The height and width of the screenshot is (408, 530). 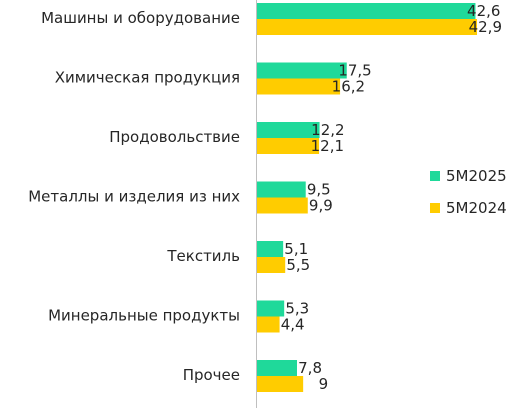 What do you see at coordinates (144, 316) in the screenshot?
I see `category-label: Минеральные продукты` at bounding box center [144, 316].